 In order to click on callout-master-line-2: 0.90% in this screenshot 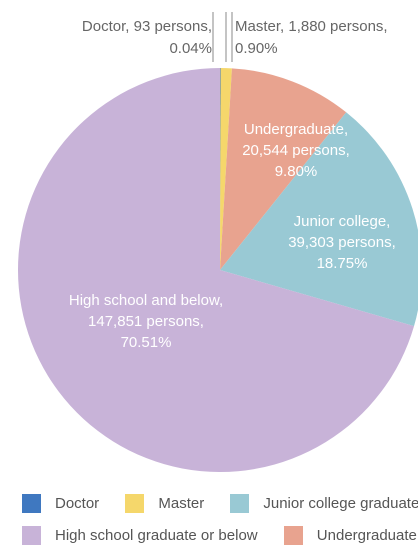, I will do `click(256, 48)`.